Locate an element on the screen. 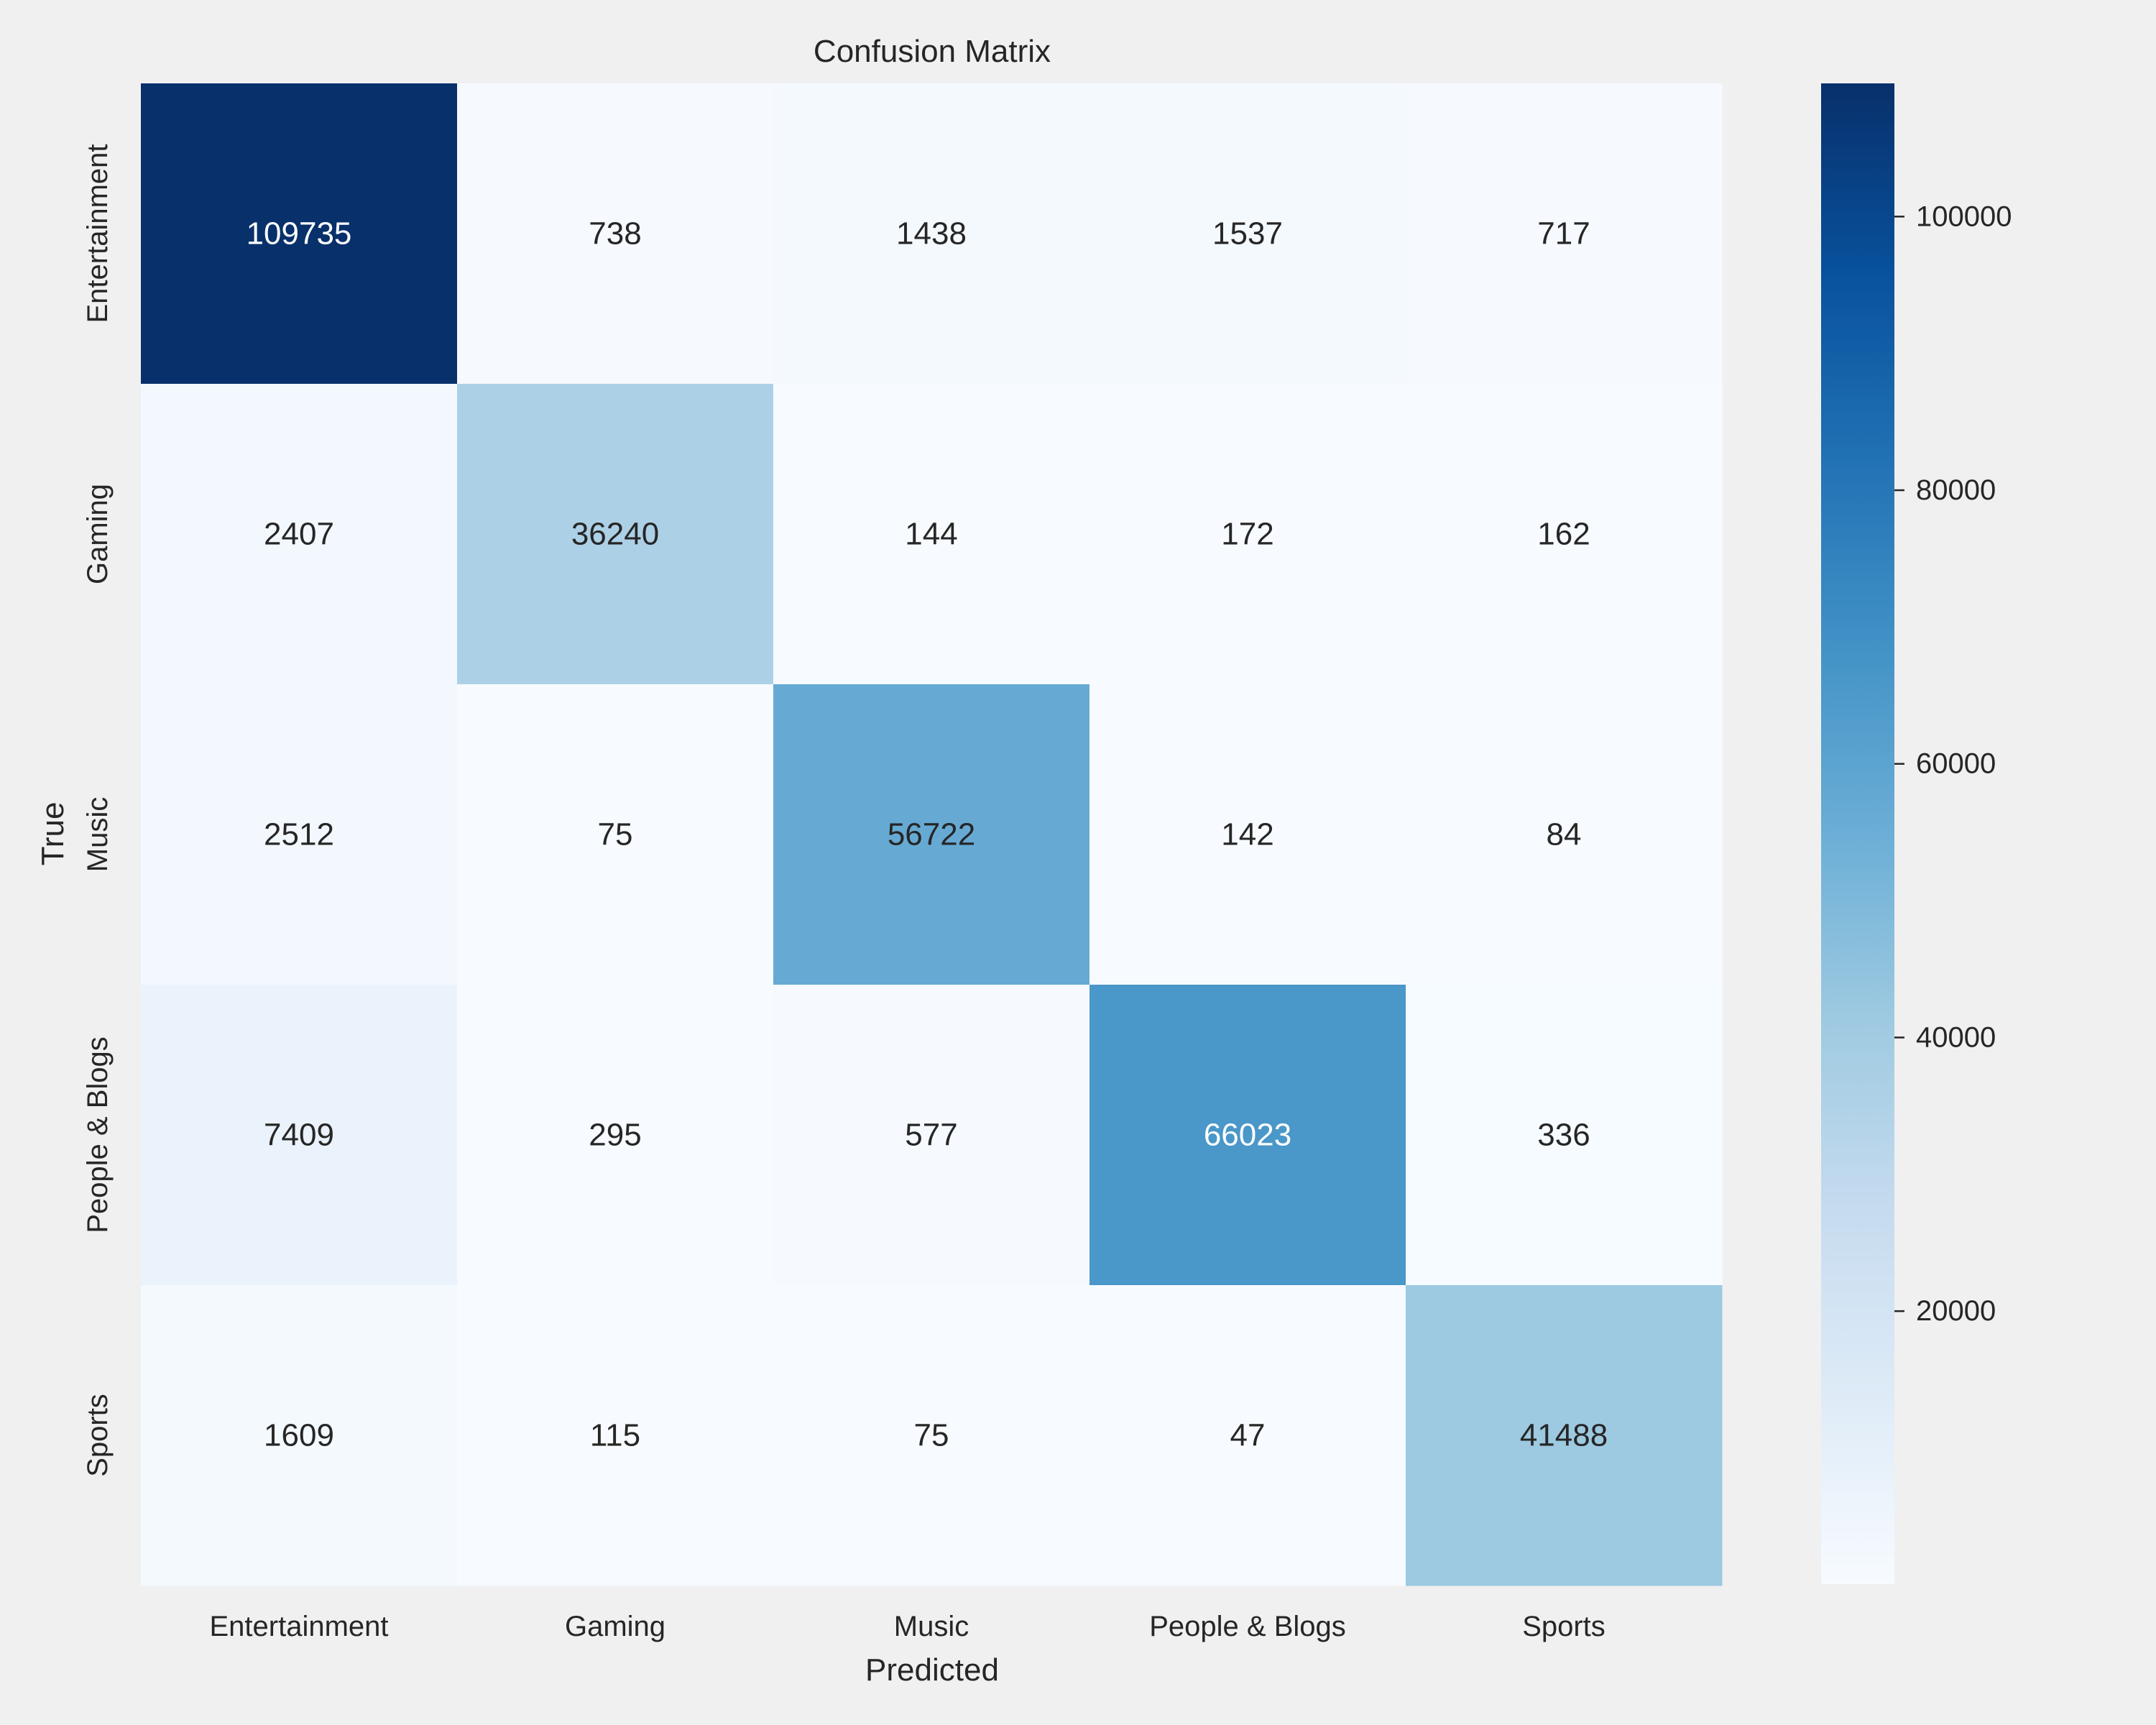 Image resolution: width=2156 pixels, height=1725 pixels. cell-value-label: 1537 is located at coordinates (1247, 234).